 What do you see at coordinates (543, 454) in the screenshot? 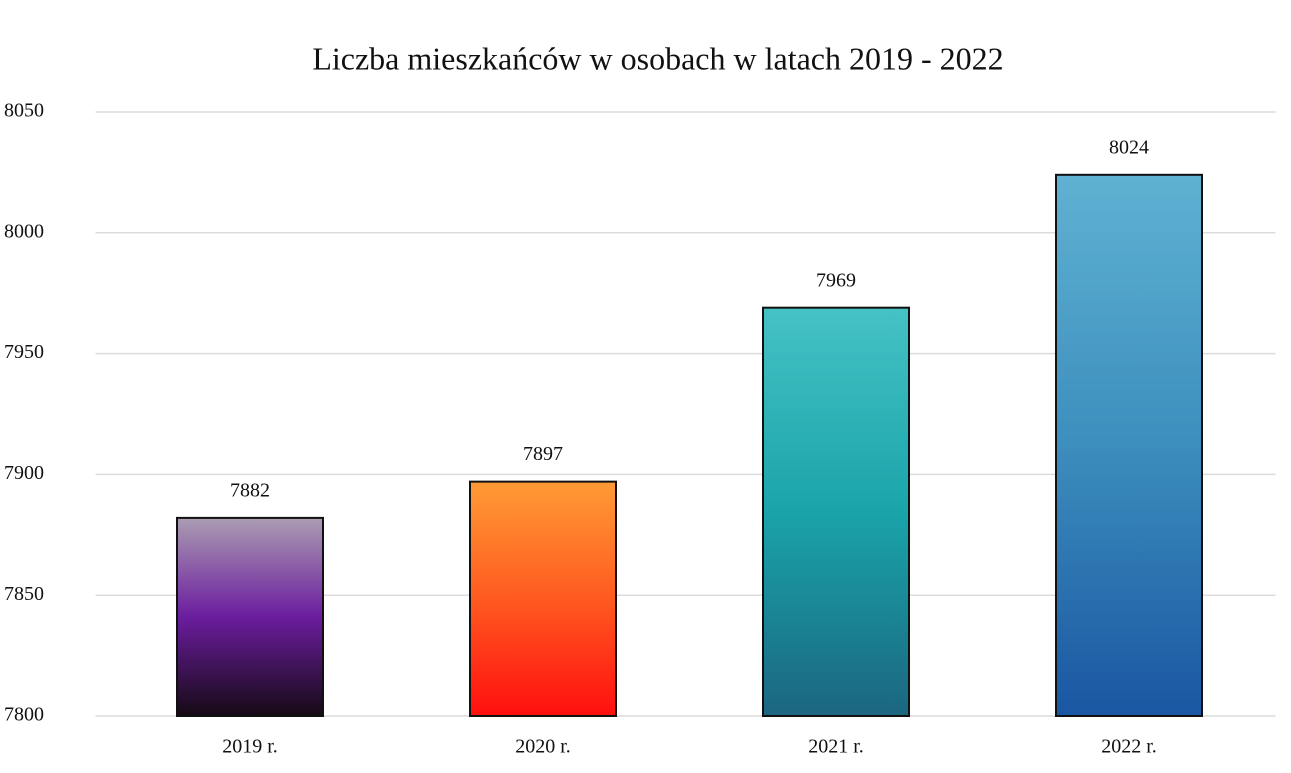
I see `data-label: 7897` at bounding box center [543, 454].